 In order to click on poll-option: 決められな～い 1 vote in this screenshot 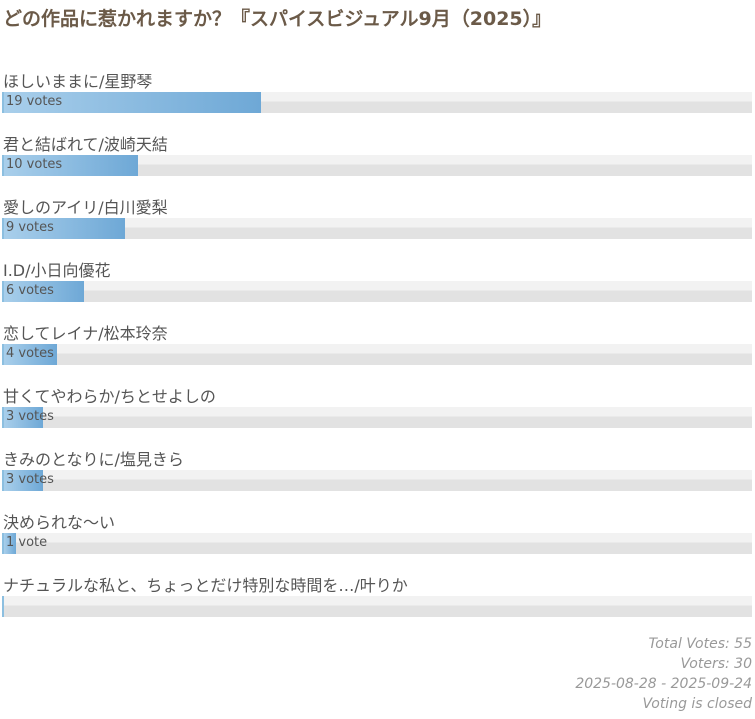, I will do `click(377, 539)`.